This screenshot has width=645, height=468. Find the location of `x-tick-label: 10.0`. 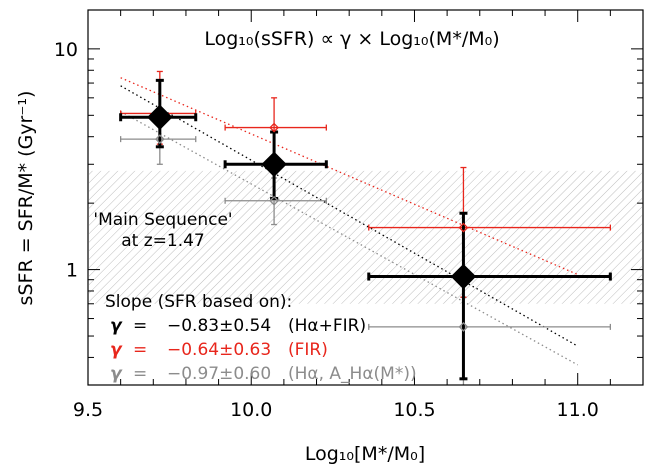

x-tick-label: 10.0 is located at coordinates (251, 410).